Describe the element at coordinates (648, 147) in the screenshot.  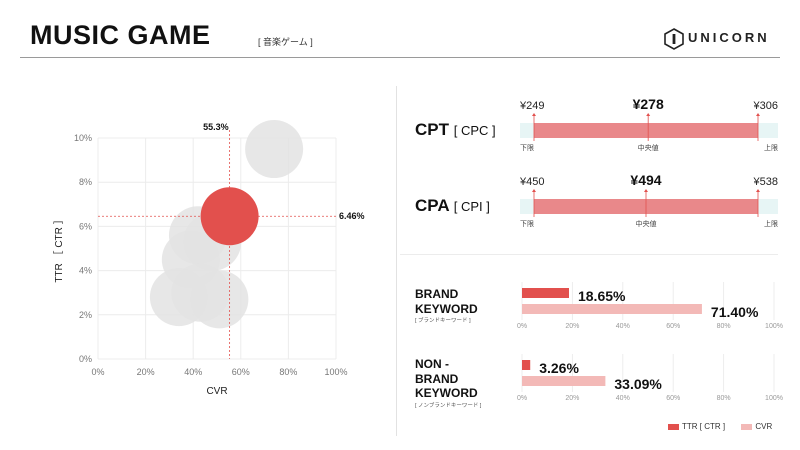
I see `cpt-median-caption: 中央値` at that location.